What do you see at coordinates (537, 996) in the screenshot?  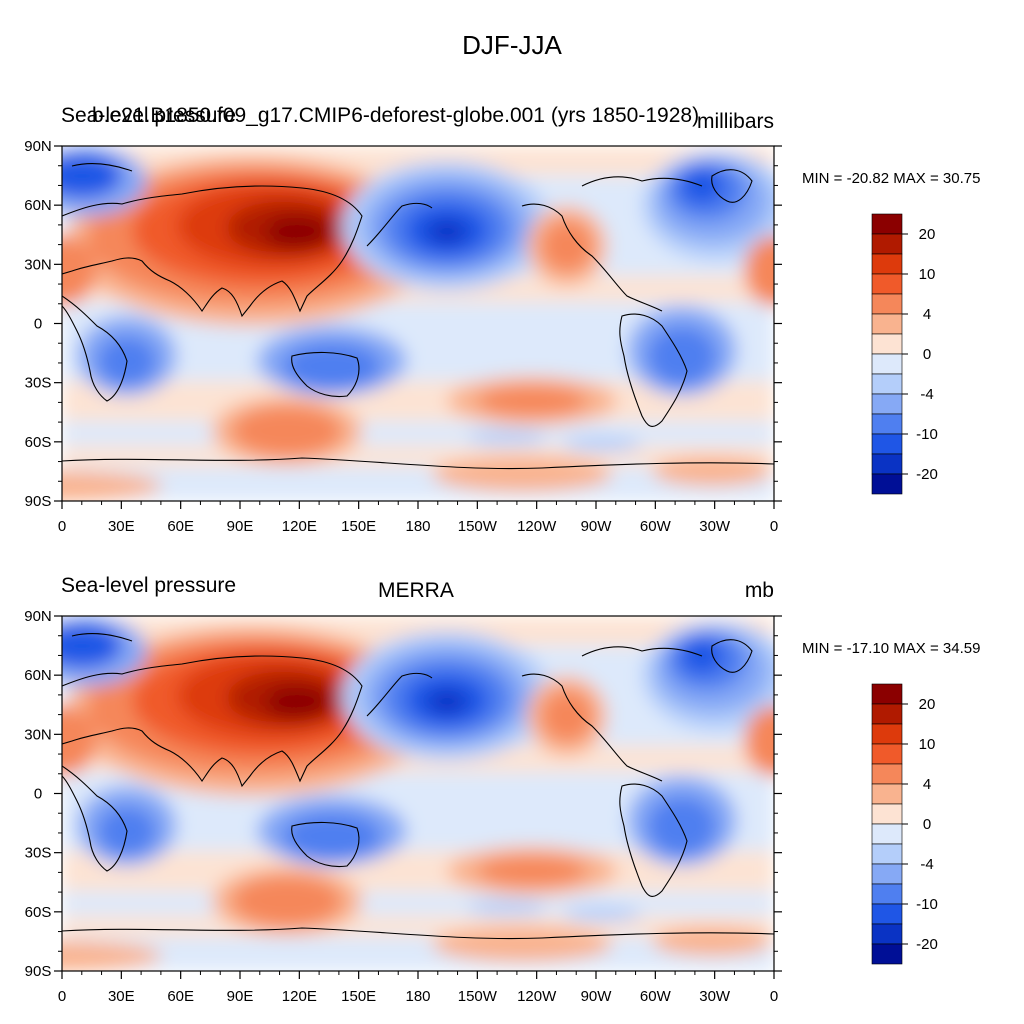 I see `panel2-lon-label: 120W` at bounding box center [537, 996].